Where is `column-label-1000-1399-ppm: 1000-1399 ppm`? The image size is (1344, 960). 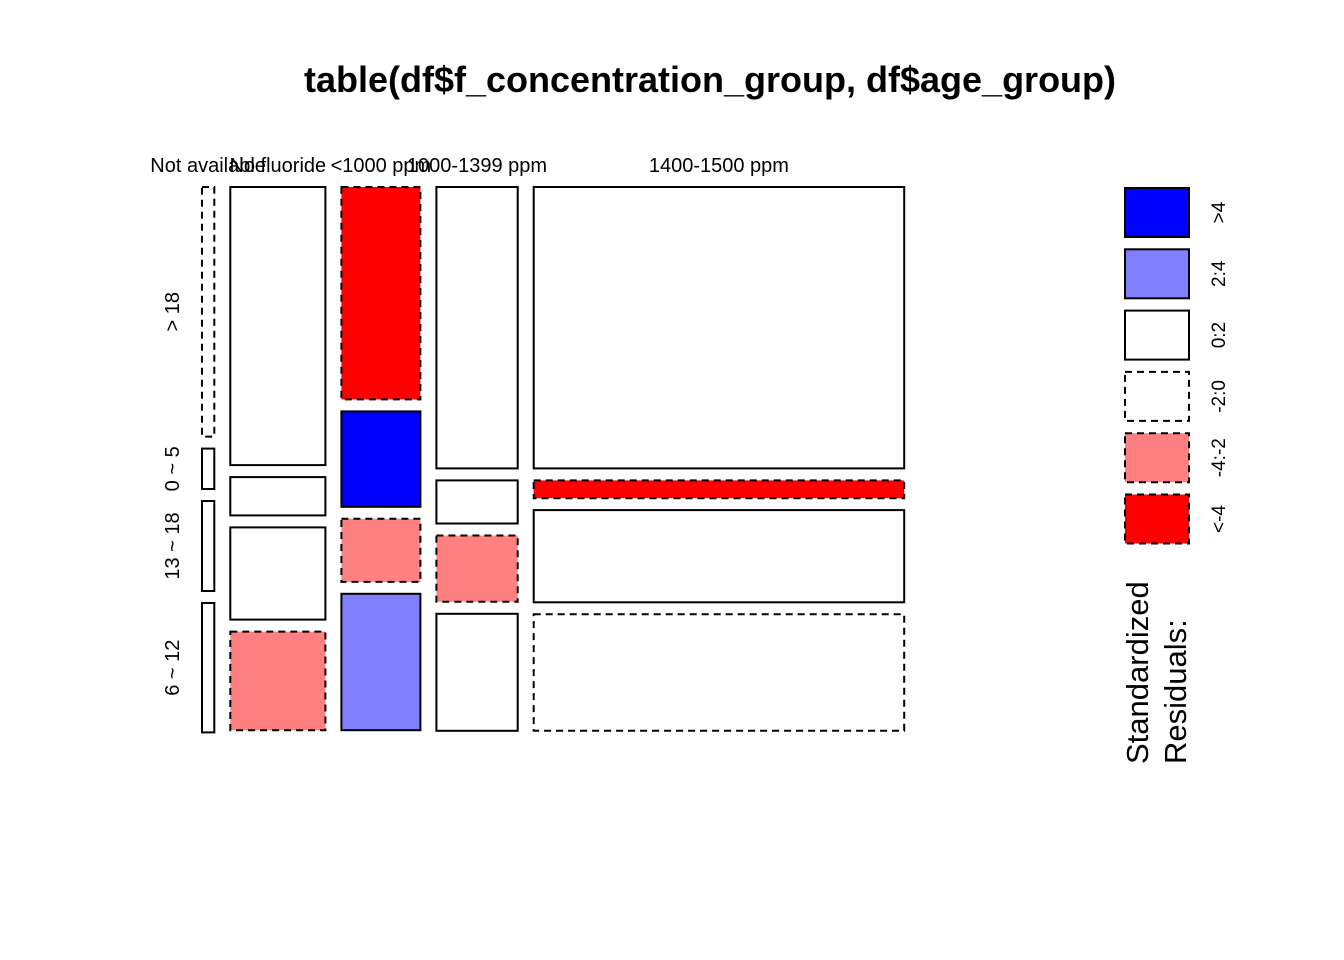
column-label-1000-1399-ppm: 1000-1399 ppm is located at coordinates (477, 166).